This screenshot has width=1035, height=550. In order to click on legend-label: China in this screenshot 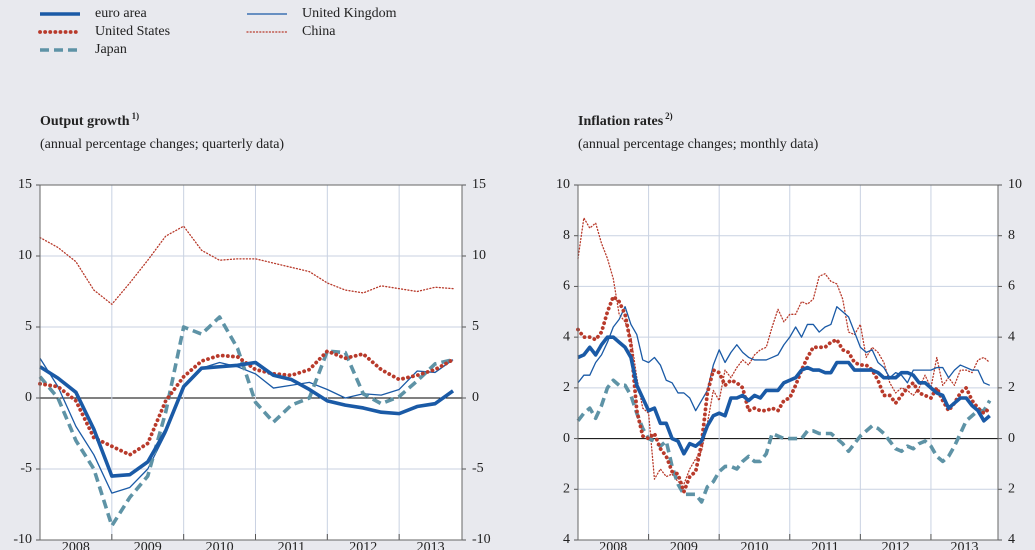, I will do `click(319, 31)`.